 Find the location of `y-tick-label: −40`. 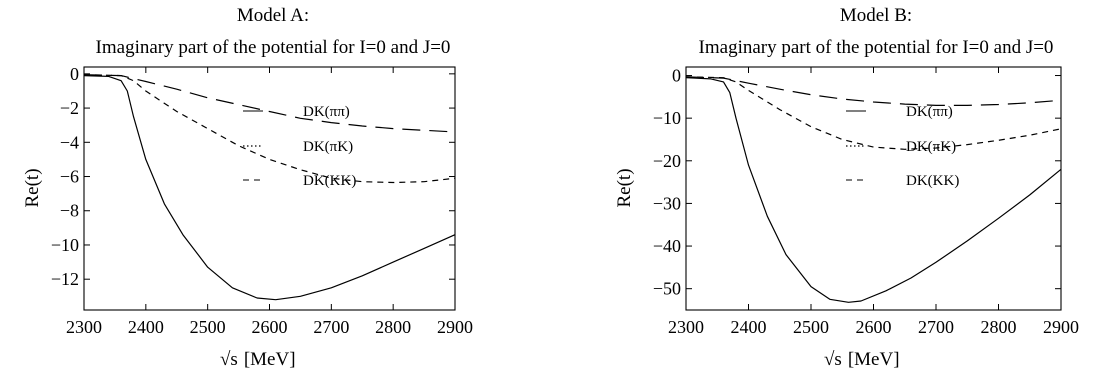

y-tick-label: −40 is located at coordinates (667, 246).